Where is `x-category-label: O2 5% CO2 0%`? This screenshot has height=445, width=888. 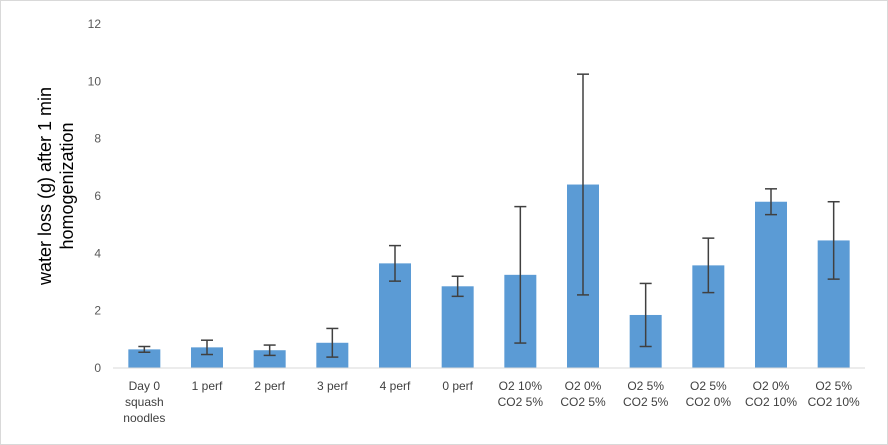 x-category-label: O2 5% CO2 0% is located at coordinates (709, 394).